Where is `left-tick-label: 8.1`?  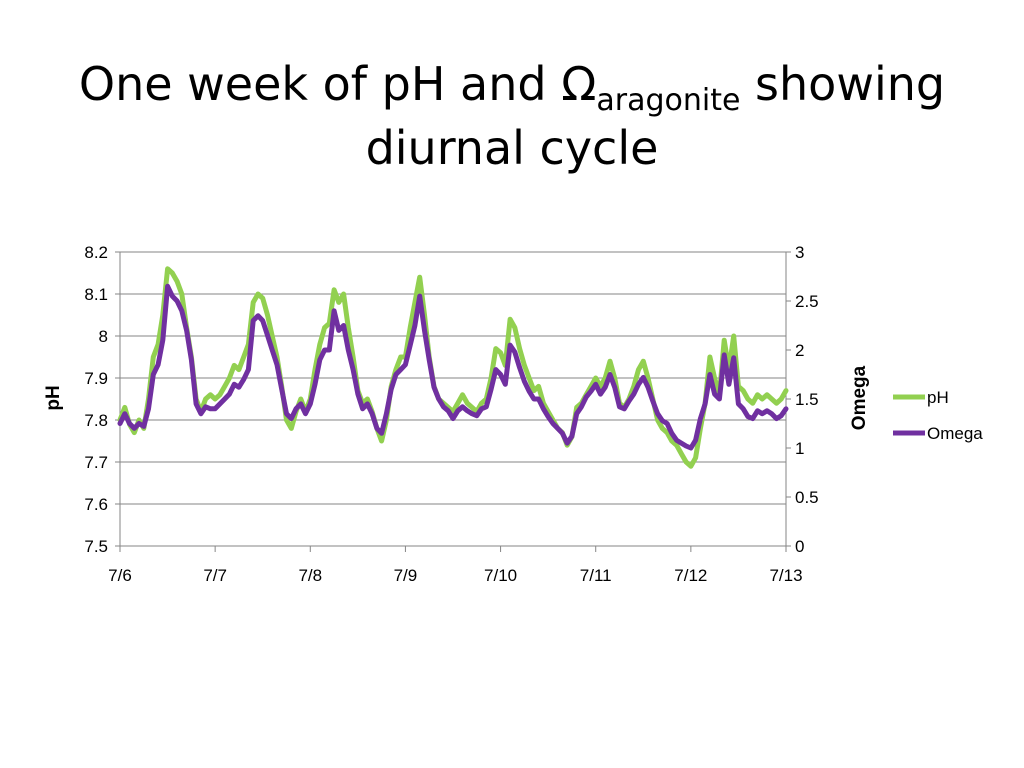
left-tick-label: 8.1 is located at coordinates (96, 294).